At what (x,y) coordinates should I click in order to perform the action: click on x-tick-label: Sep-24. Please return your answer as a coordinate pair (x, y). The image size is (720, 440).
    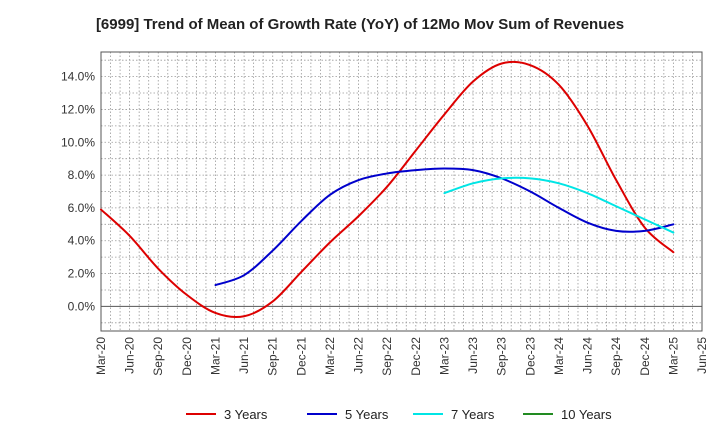
    Looking at the image, I should click on (616, 356).